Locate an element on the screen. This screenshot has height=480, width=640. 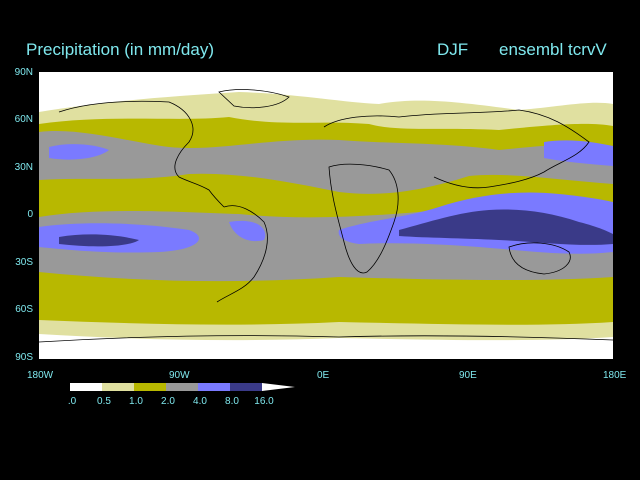
lat-label-90s: 90S is located at coordinates (24, 357).